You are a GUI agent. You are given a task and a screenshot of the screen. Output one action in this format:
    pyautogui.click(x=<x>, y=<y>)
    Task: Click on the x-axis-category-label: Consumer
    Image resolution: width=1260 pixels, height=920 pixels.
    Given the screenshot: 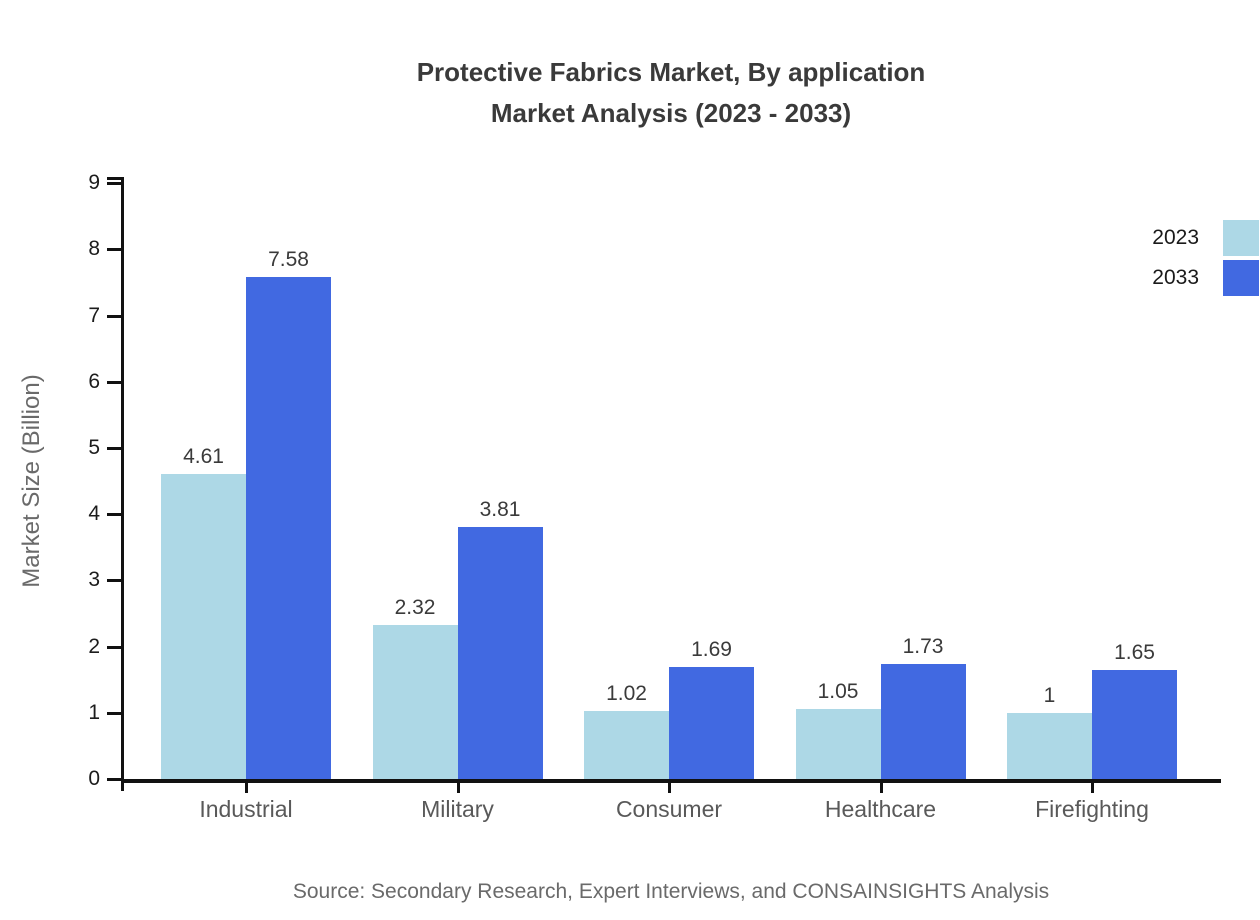 What is the action you would take?
    pyautogui.click(x=669, y=809)
    